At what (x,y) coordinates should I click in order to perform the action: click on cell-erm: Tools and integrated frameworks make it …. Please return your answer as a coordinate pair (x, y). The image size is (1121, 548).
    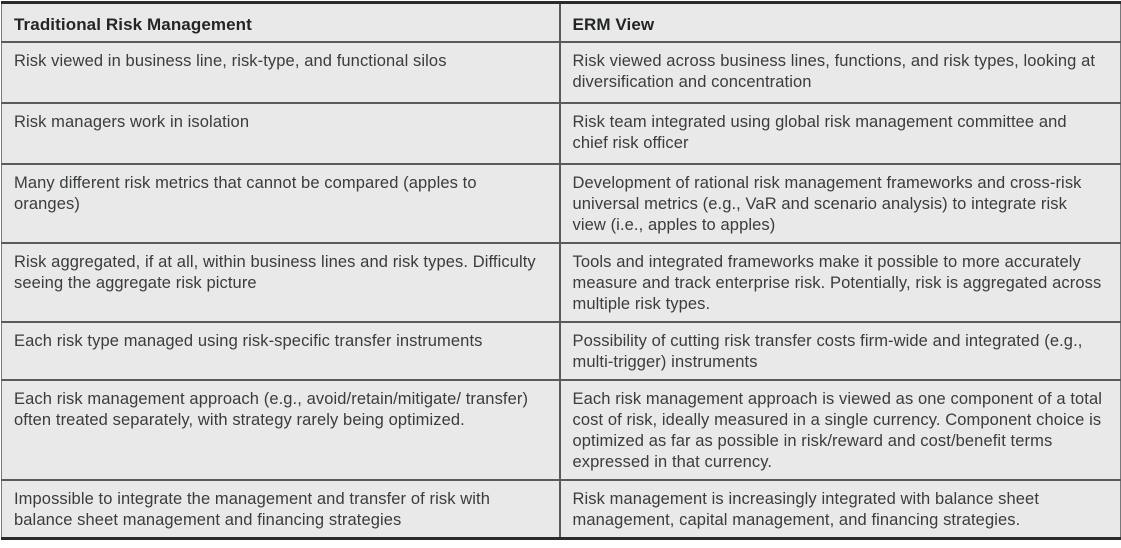
    Looking at the image, I should click on (840, 283).